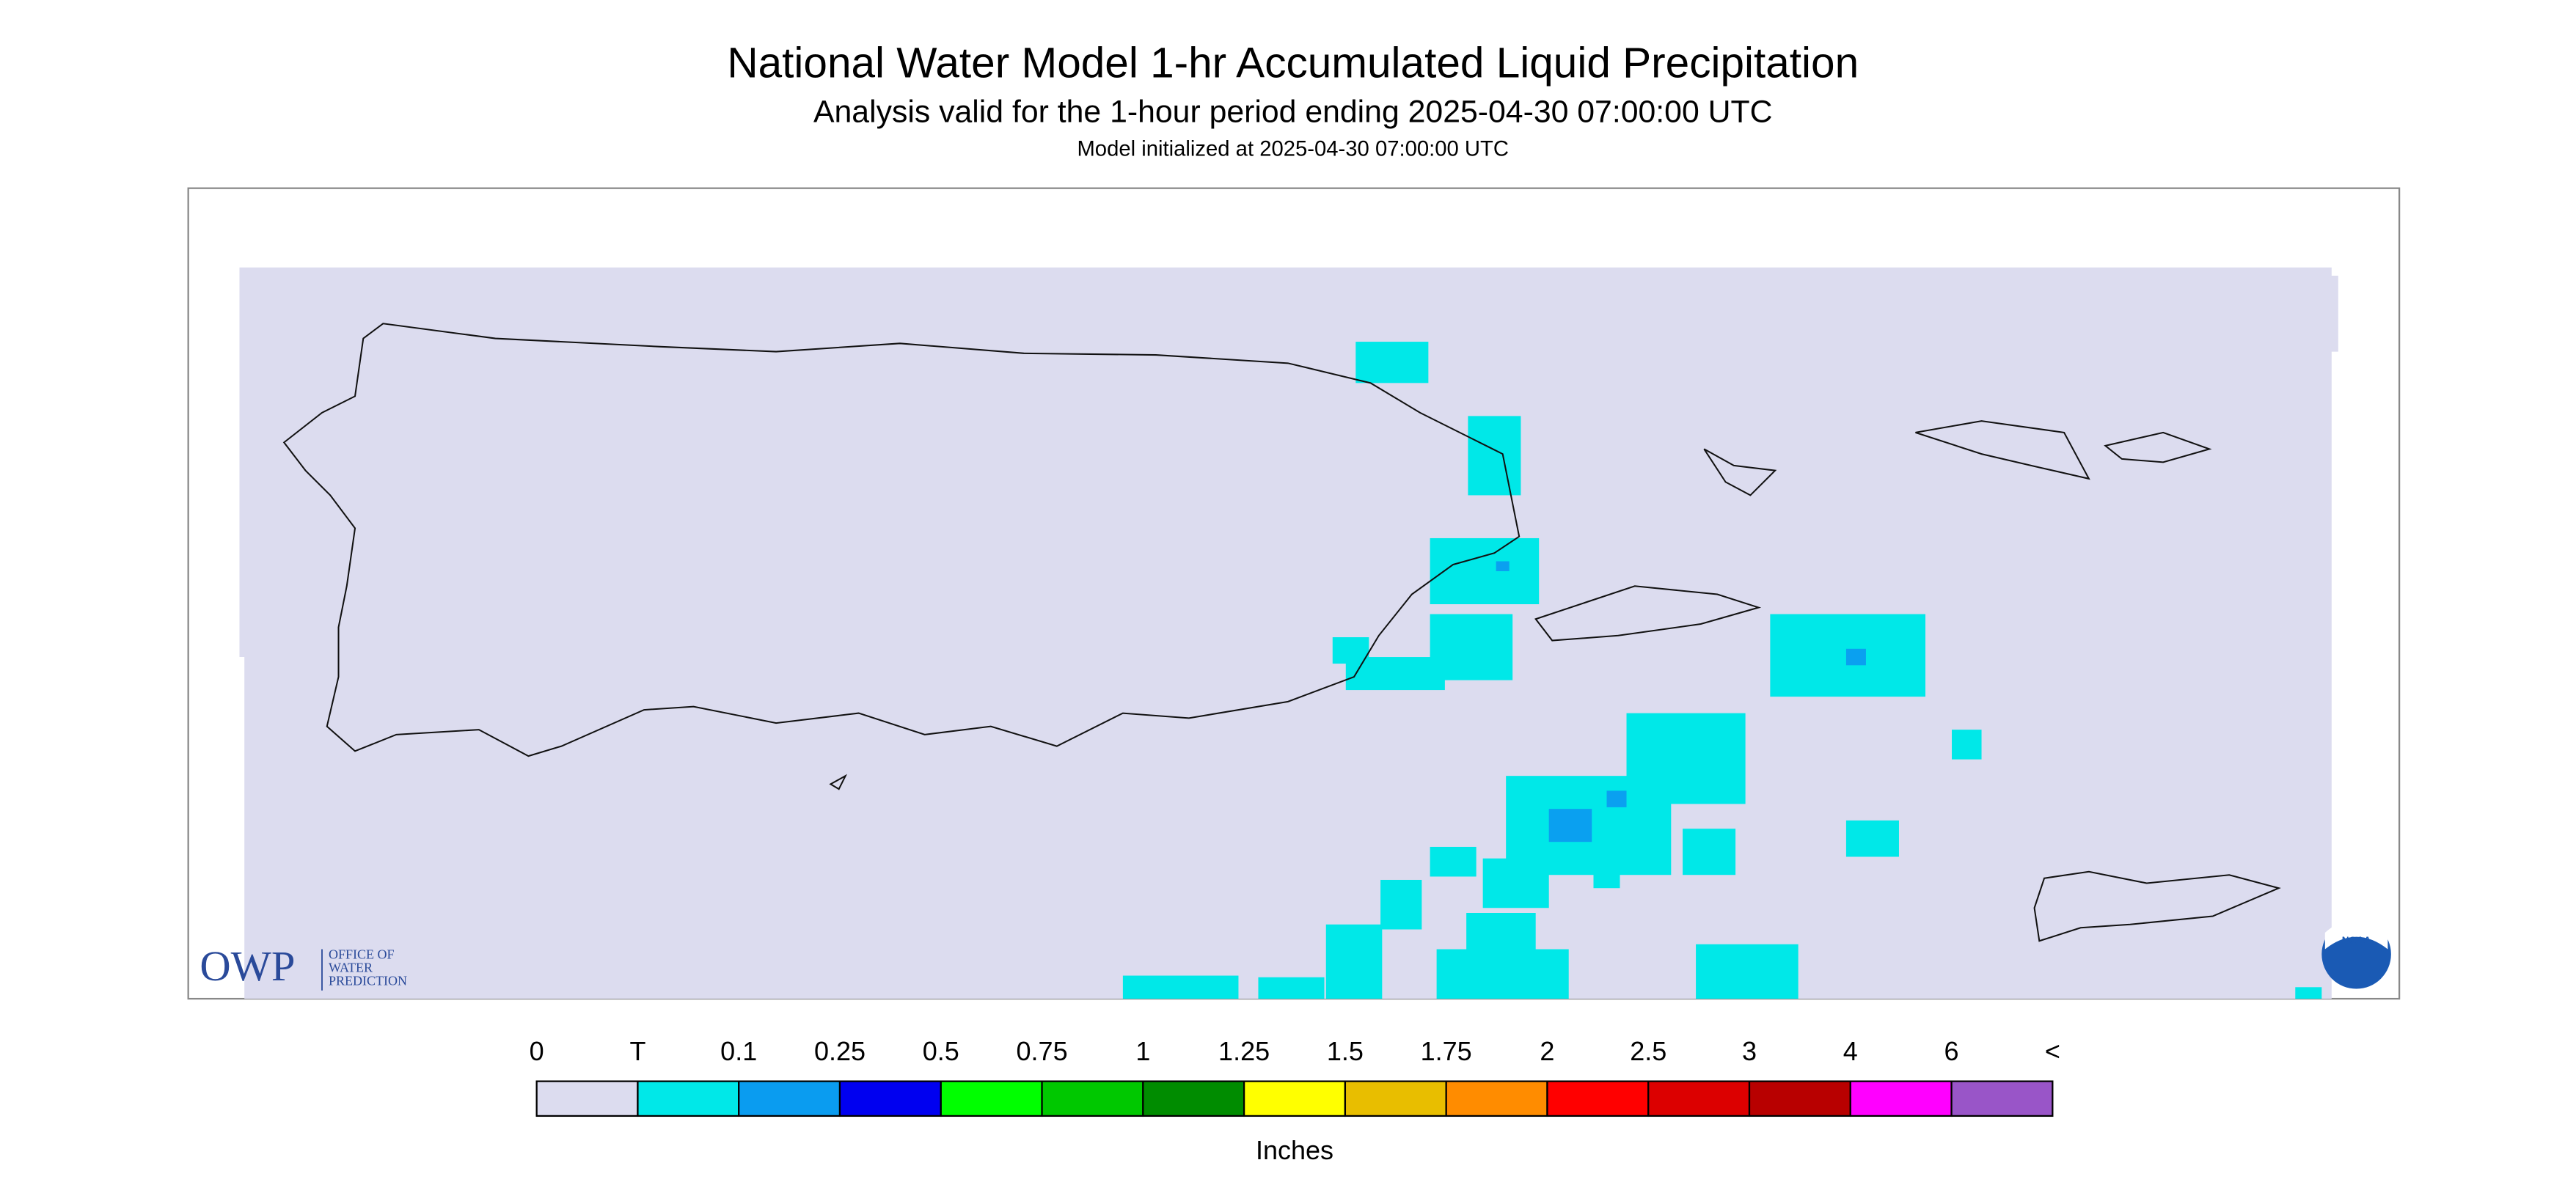  What do you see at coordinates (248, 966) in the screenshot?
I see `owp-text: OWP` at bounding box center [248, 966].